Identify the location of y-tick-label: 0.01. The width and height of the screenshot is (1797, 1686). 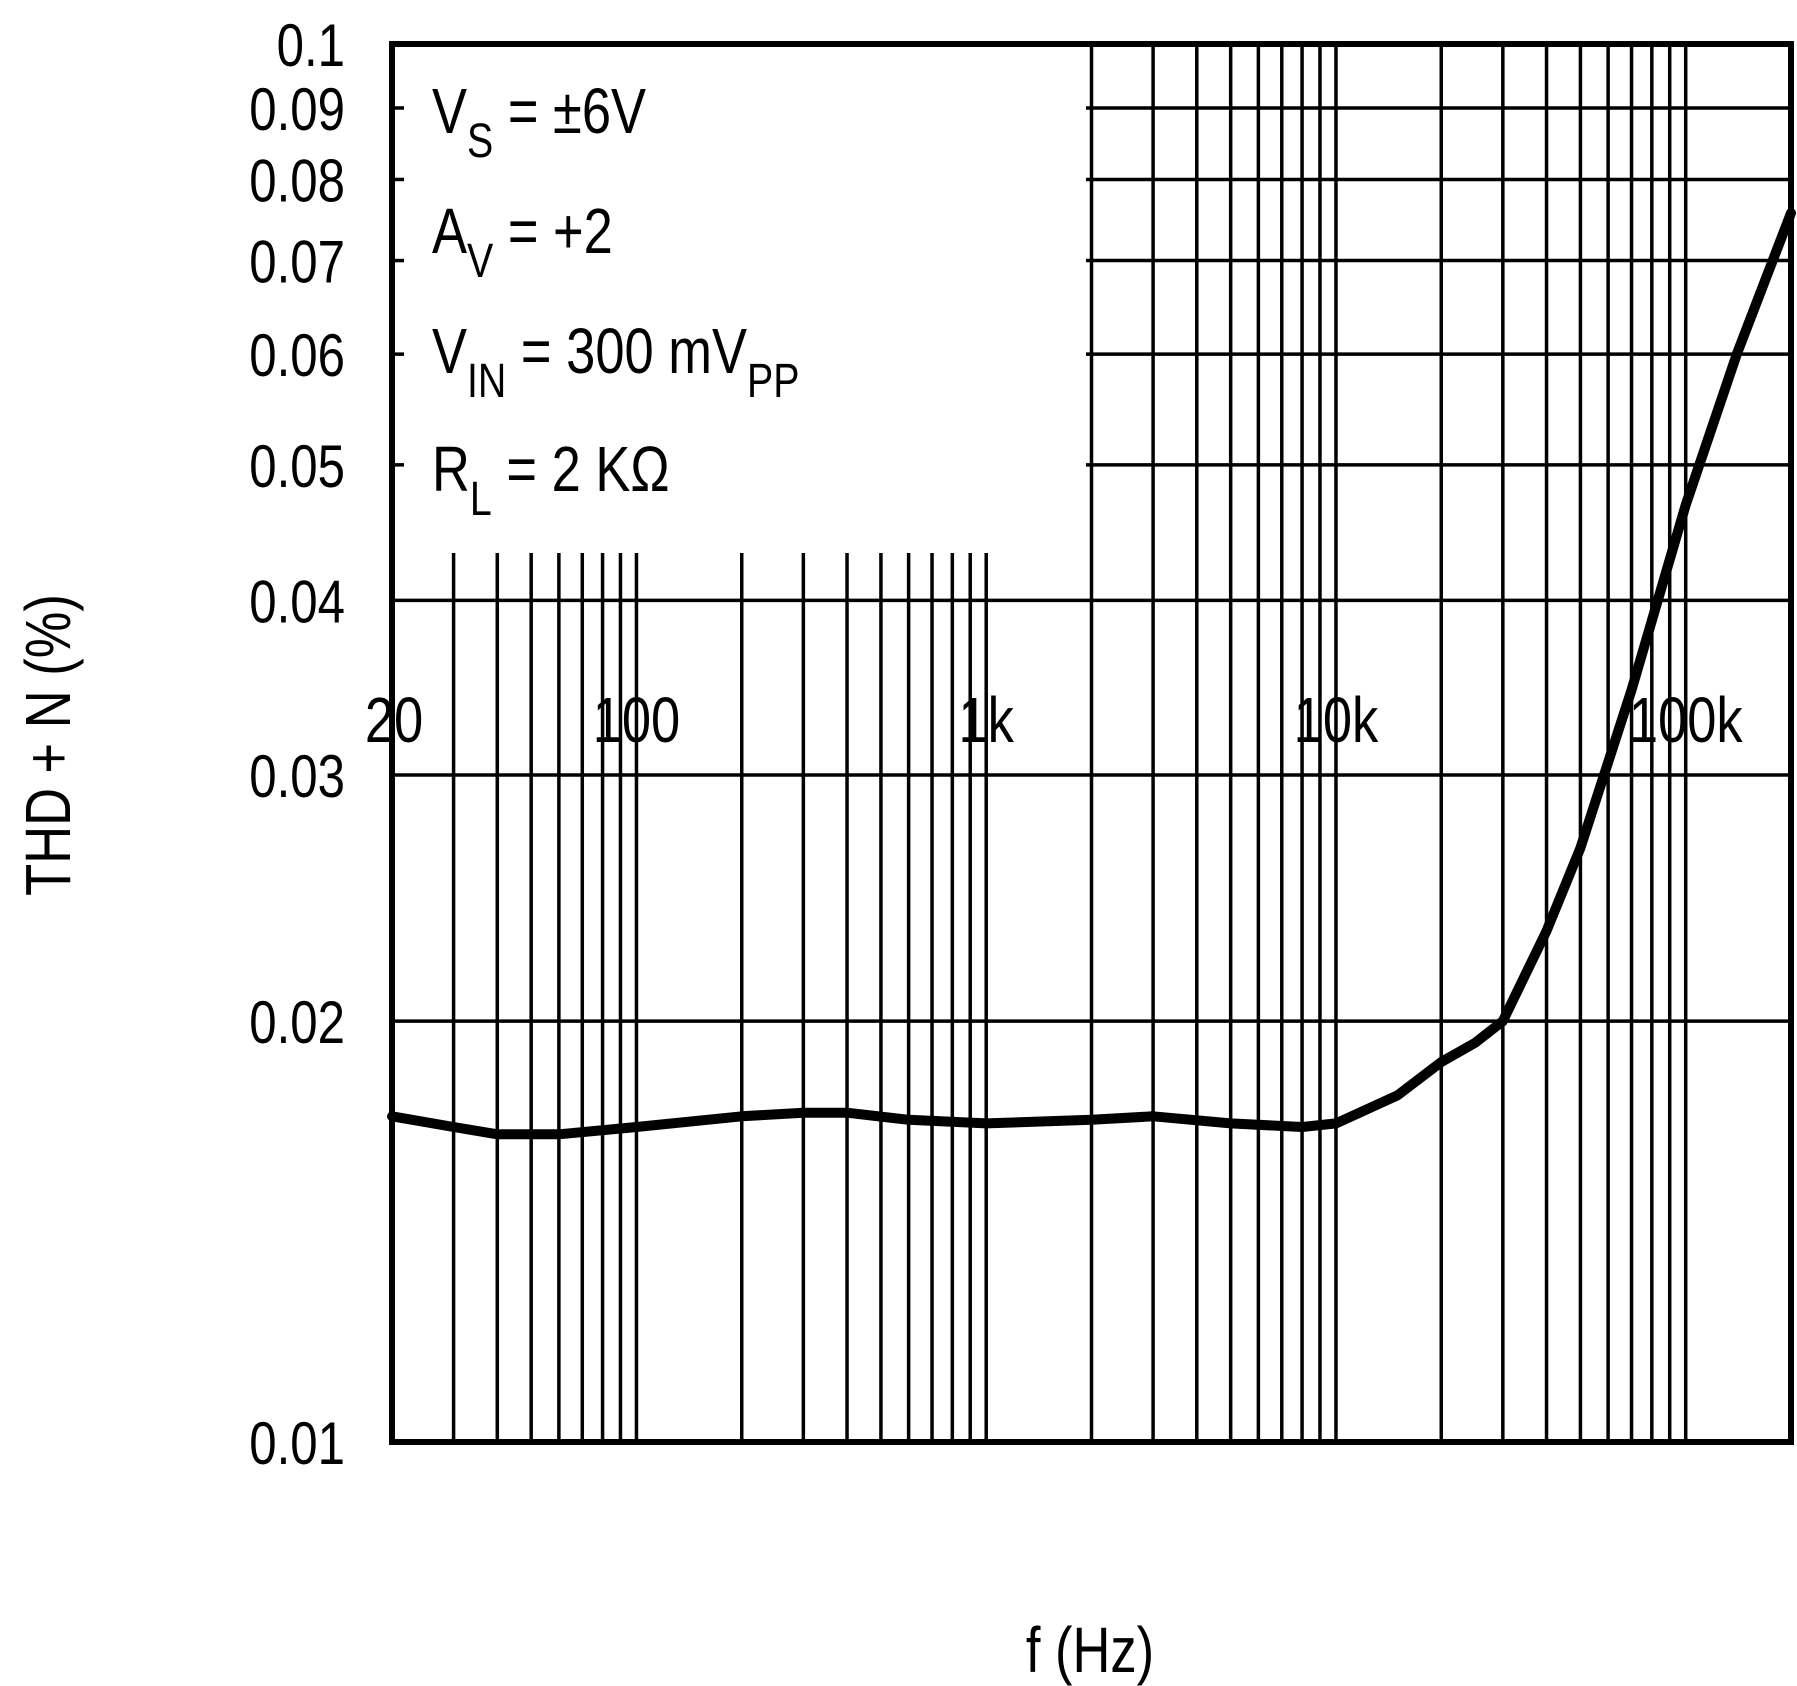
(297, 1443).